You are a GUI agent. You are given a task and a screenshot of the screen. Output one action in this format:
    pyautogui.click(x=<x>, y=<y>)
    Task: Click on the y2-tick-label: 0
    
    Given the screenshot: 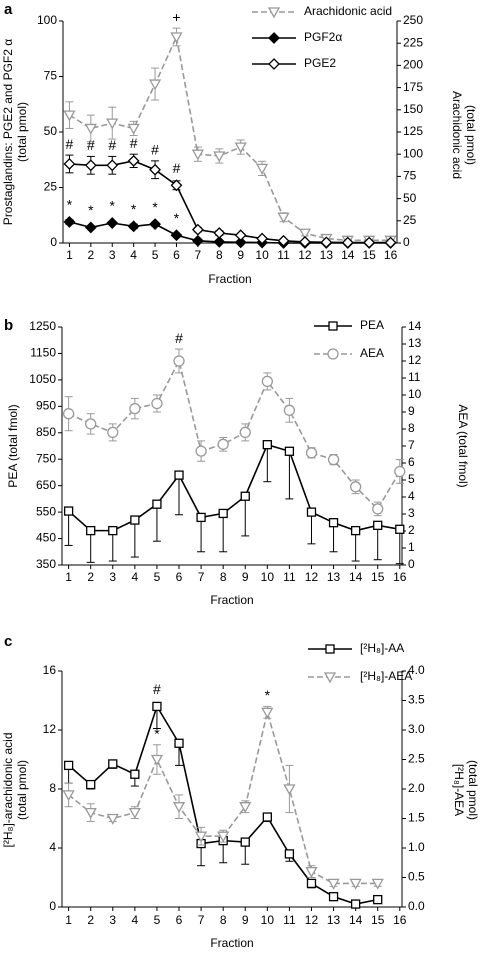 What is the action you would take?
    pyautogui.click(x=411, y=564)
    